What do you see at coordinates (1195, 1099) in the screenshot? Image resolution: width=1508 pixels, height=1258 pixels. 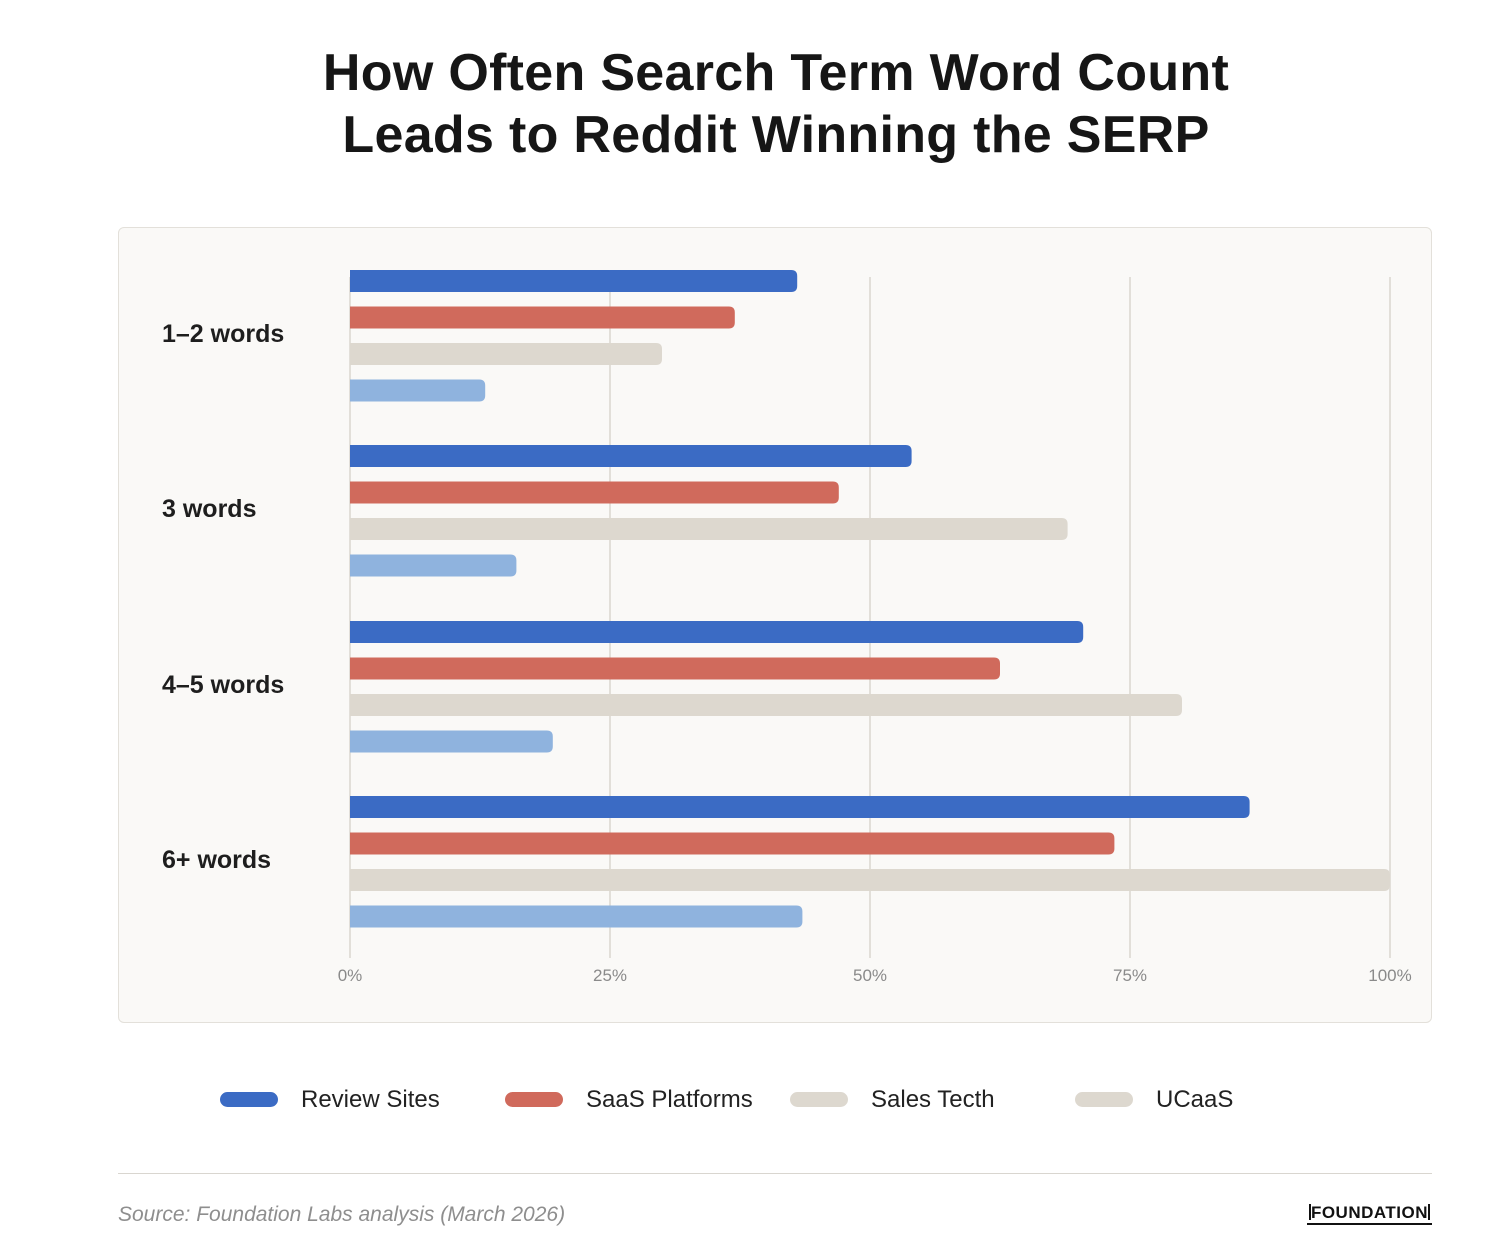 I see `legend-label-ucaas: UCaaS` at bounding box center [1195, 1099].